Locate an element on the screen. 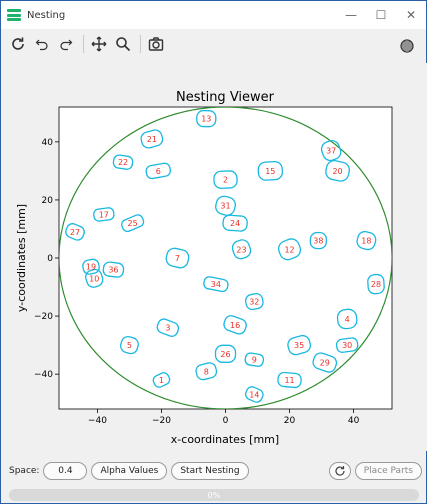 The image size is (427, 504). part-label: 32 is located at coordinates (254, 302).